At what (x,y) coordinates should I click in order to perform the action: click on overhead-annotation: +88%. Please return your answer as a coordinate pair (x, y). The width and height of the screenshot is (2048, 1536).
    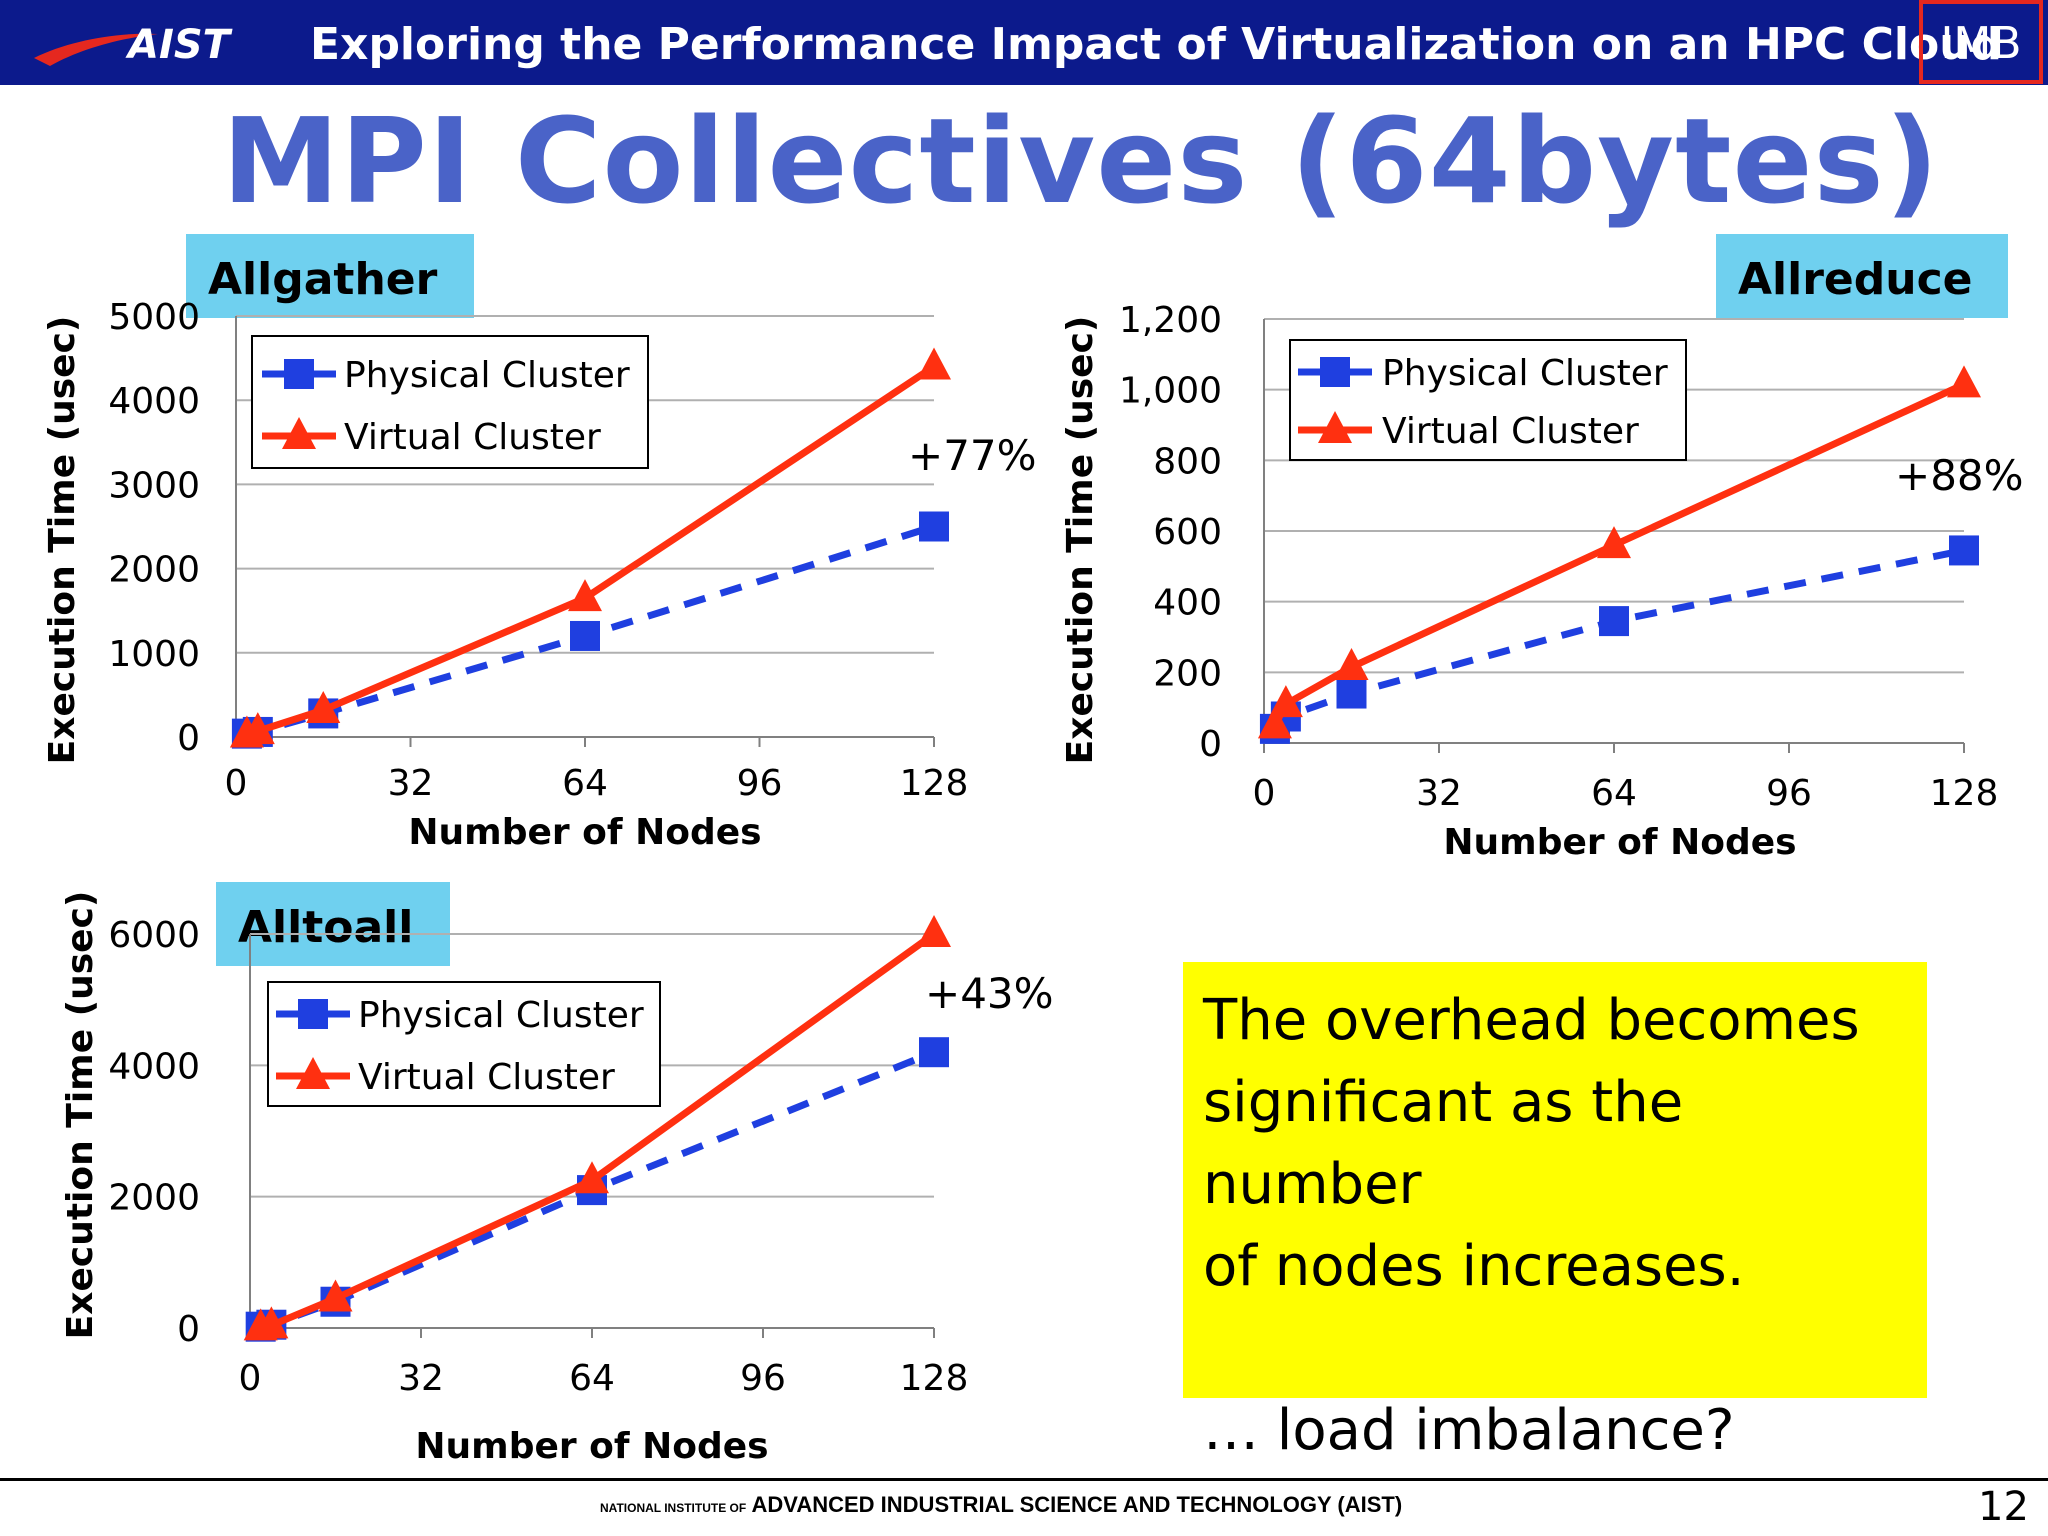
    Looking at the image, I should click on (1959, 475).